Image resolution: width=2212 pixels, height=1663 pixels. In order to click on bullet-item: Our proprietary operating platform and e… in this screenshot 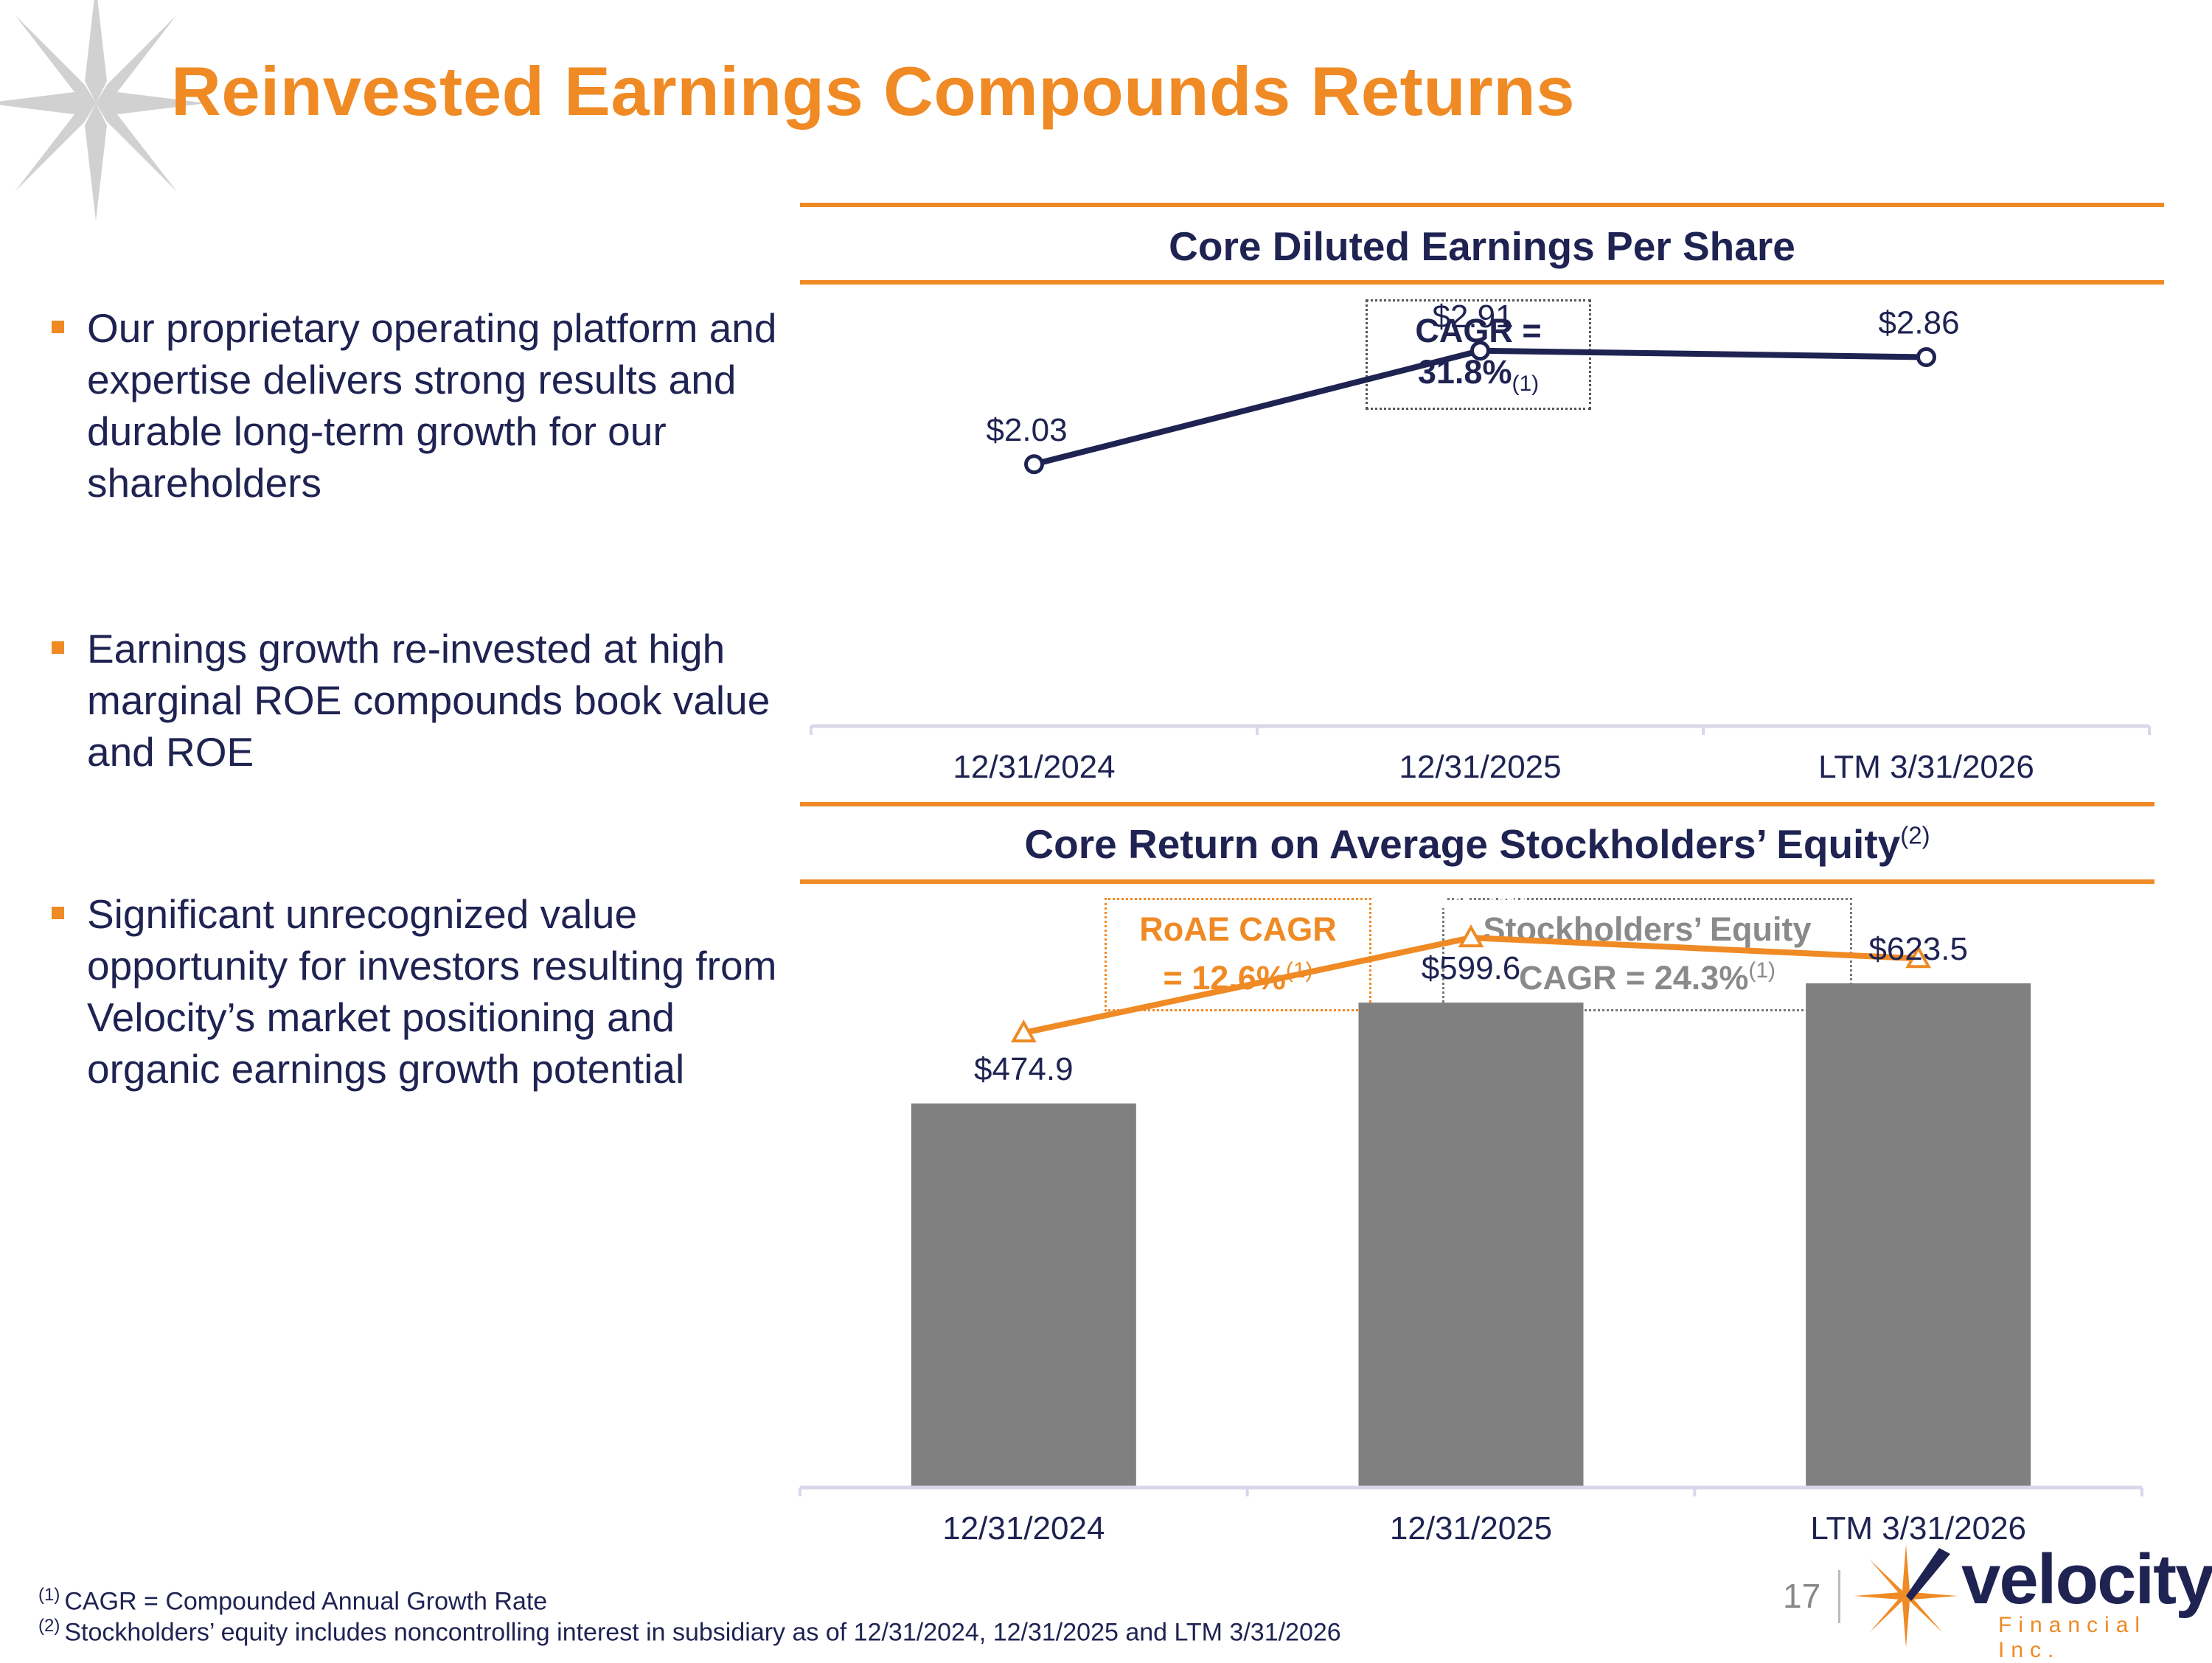, I will do `click(413, 405)`.